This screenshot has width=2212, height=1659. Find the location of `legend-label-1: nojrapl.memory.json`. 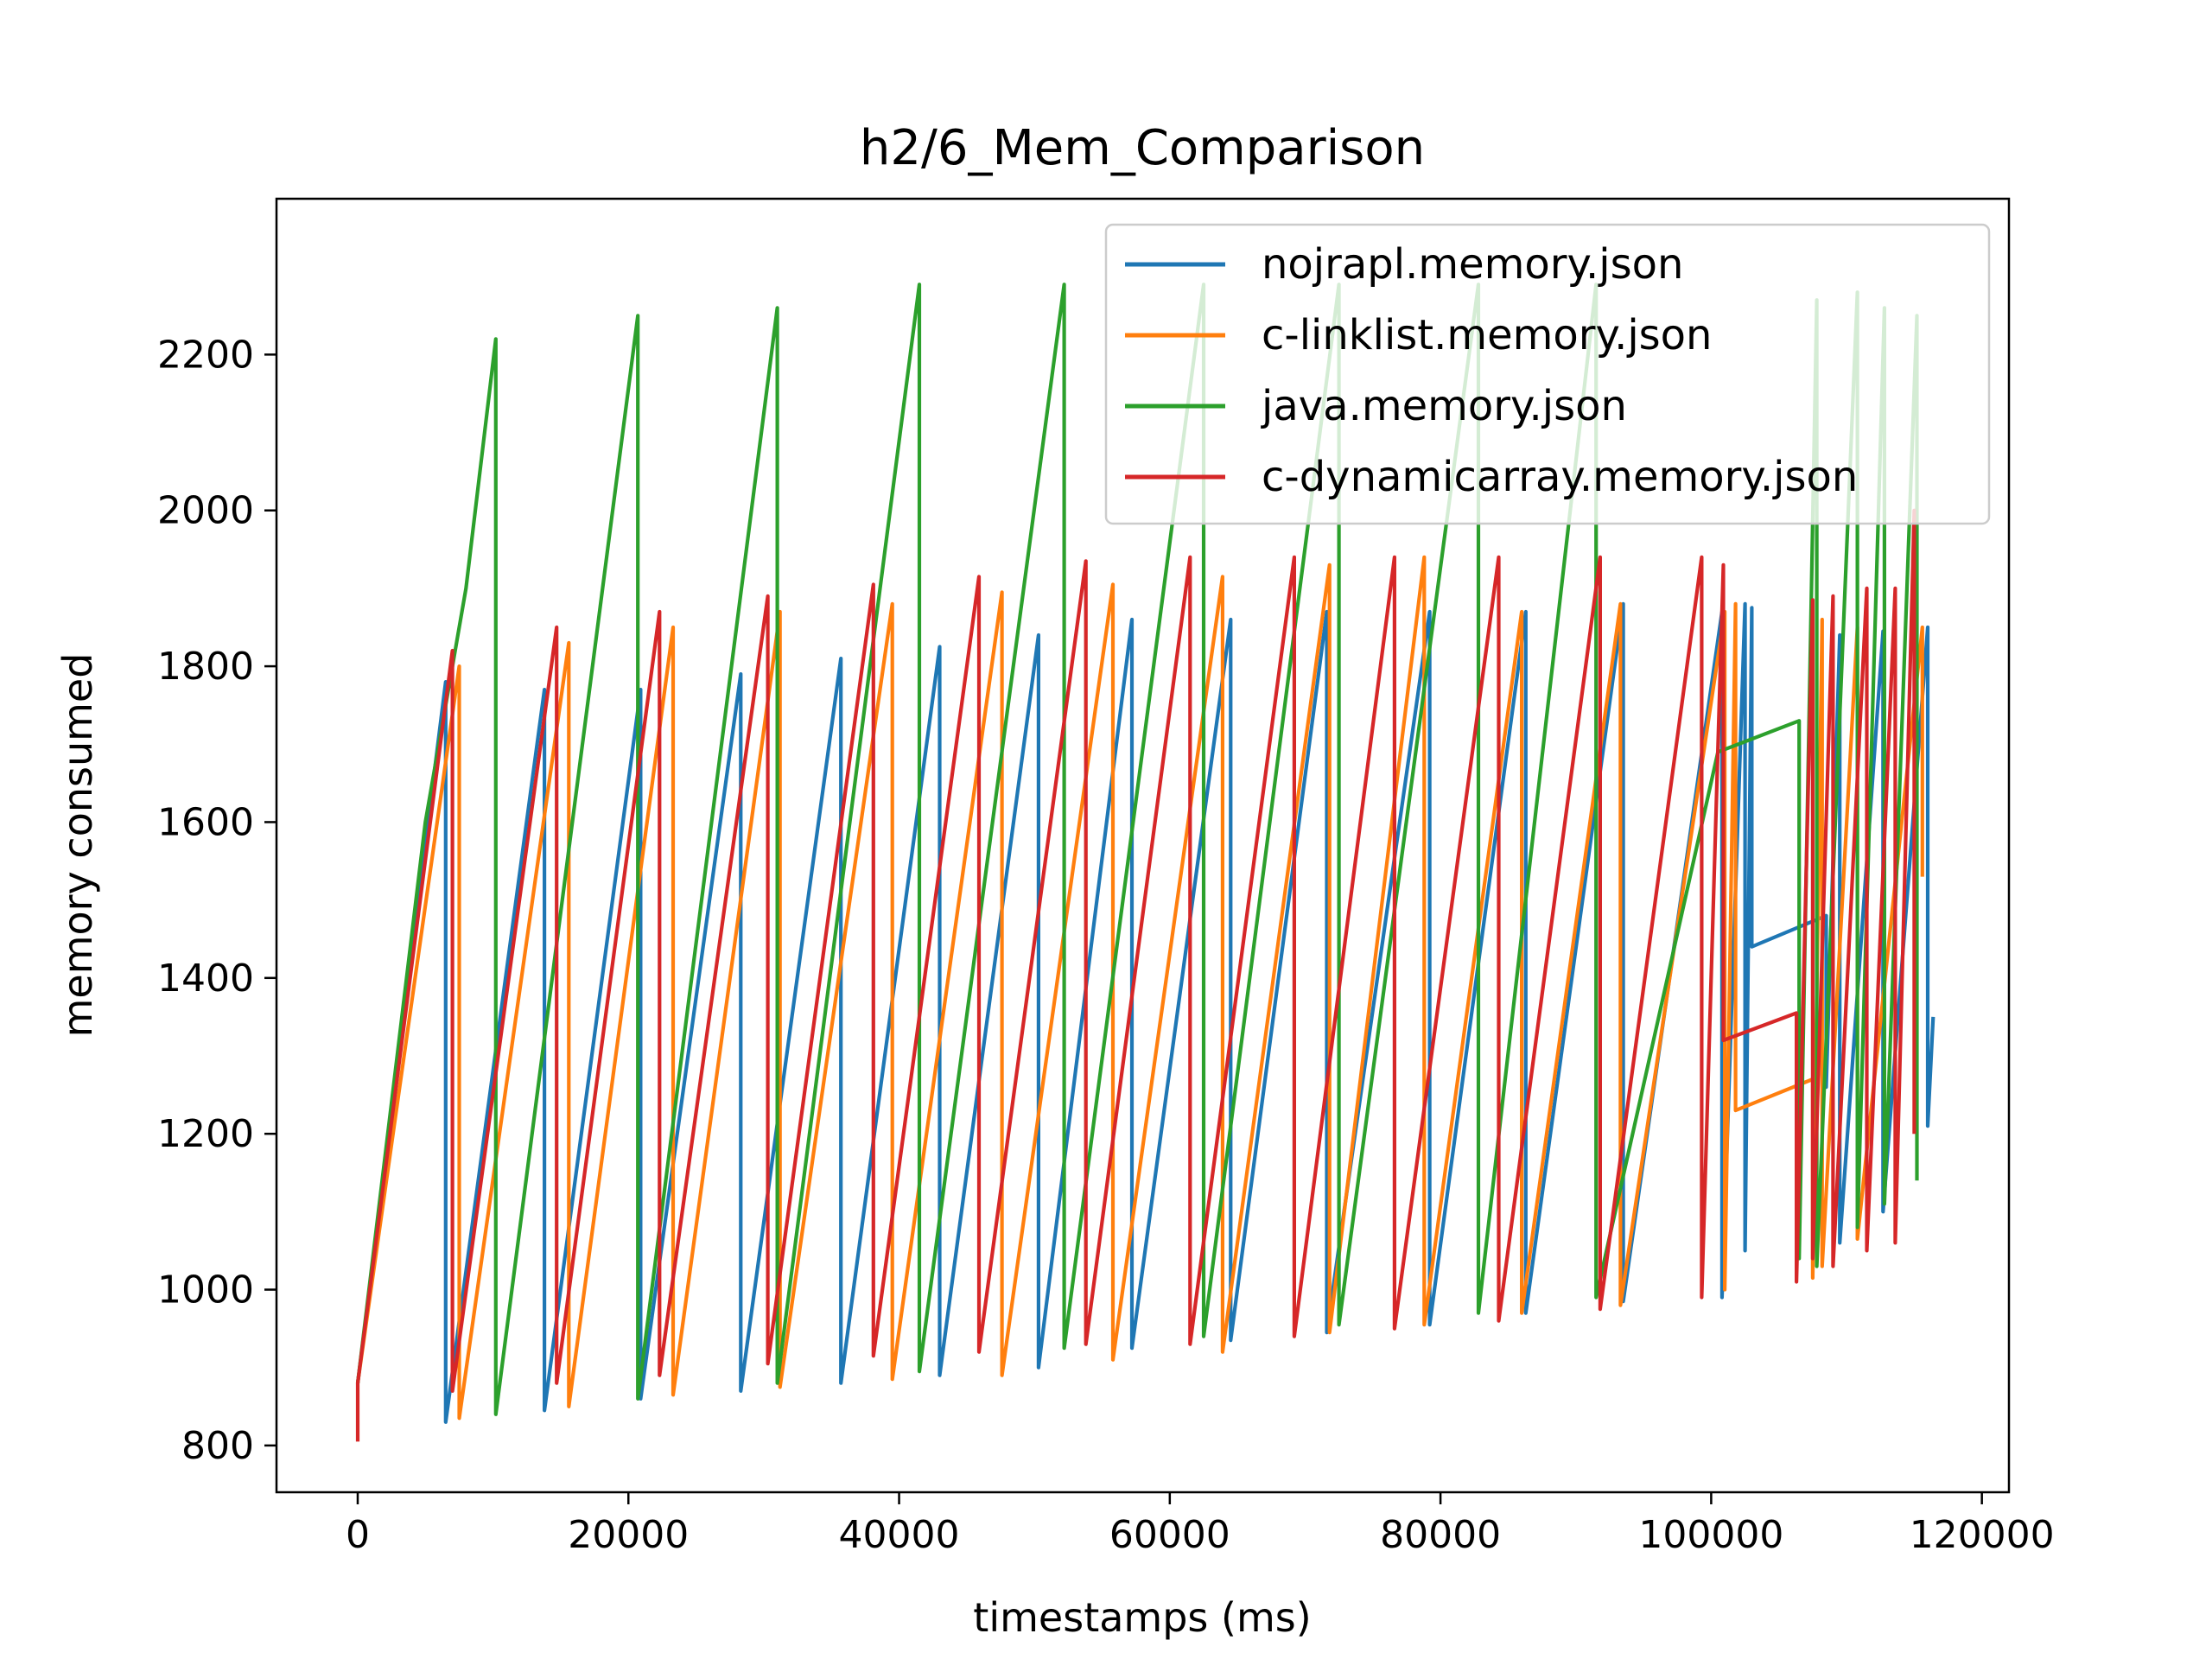

legend-label-1: nojrapl.memory.json is located at coordinates (1472, 264).